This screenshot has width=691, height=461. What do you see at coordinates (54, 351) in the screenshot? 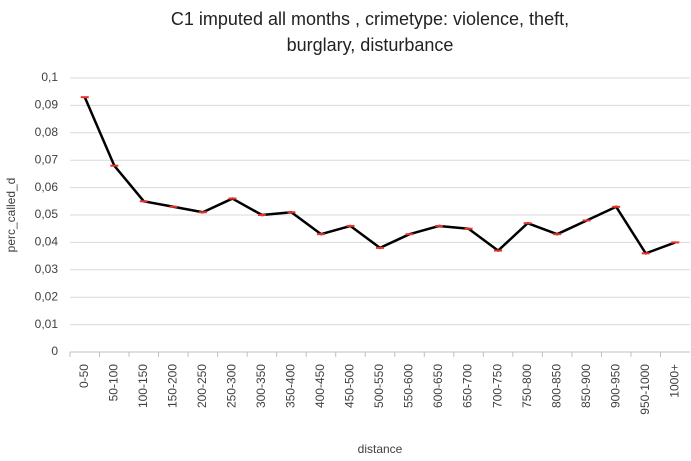
I see `y-tick-label: 0` at bounding box center [54, 351].